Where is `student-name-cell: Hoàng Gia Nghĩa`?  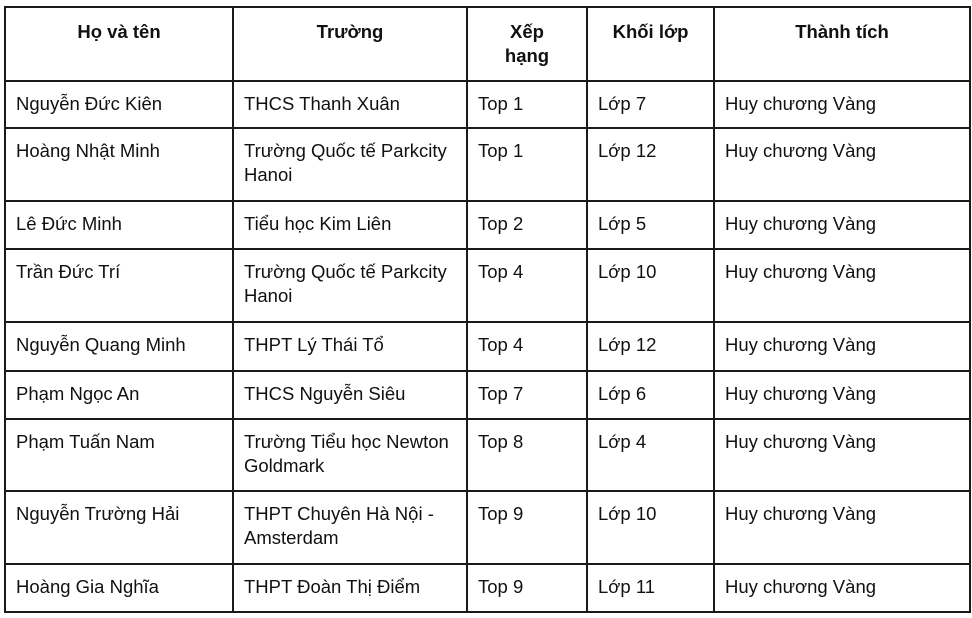 student-name-cell: Hoàng Gia Nghĩa is located at coordinates (119, 588).